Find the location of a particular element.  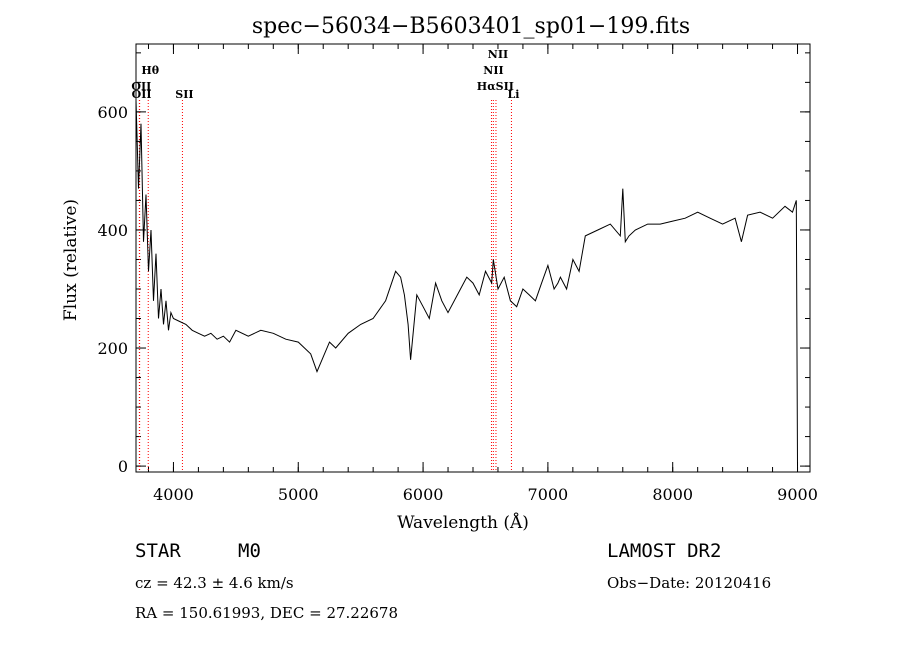

emission-line-label: SII is located at coordinates (184, 94).